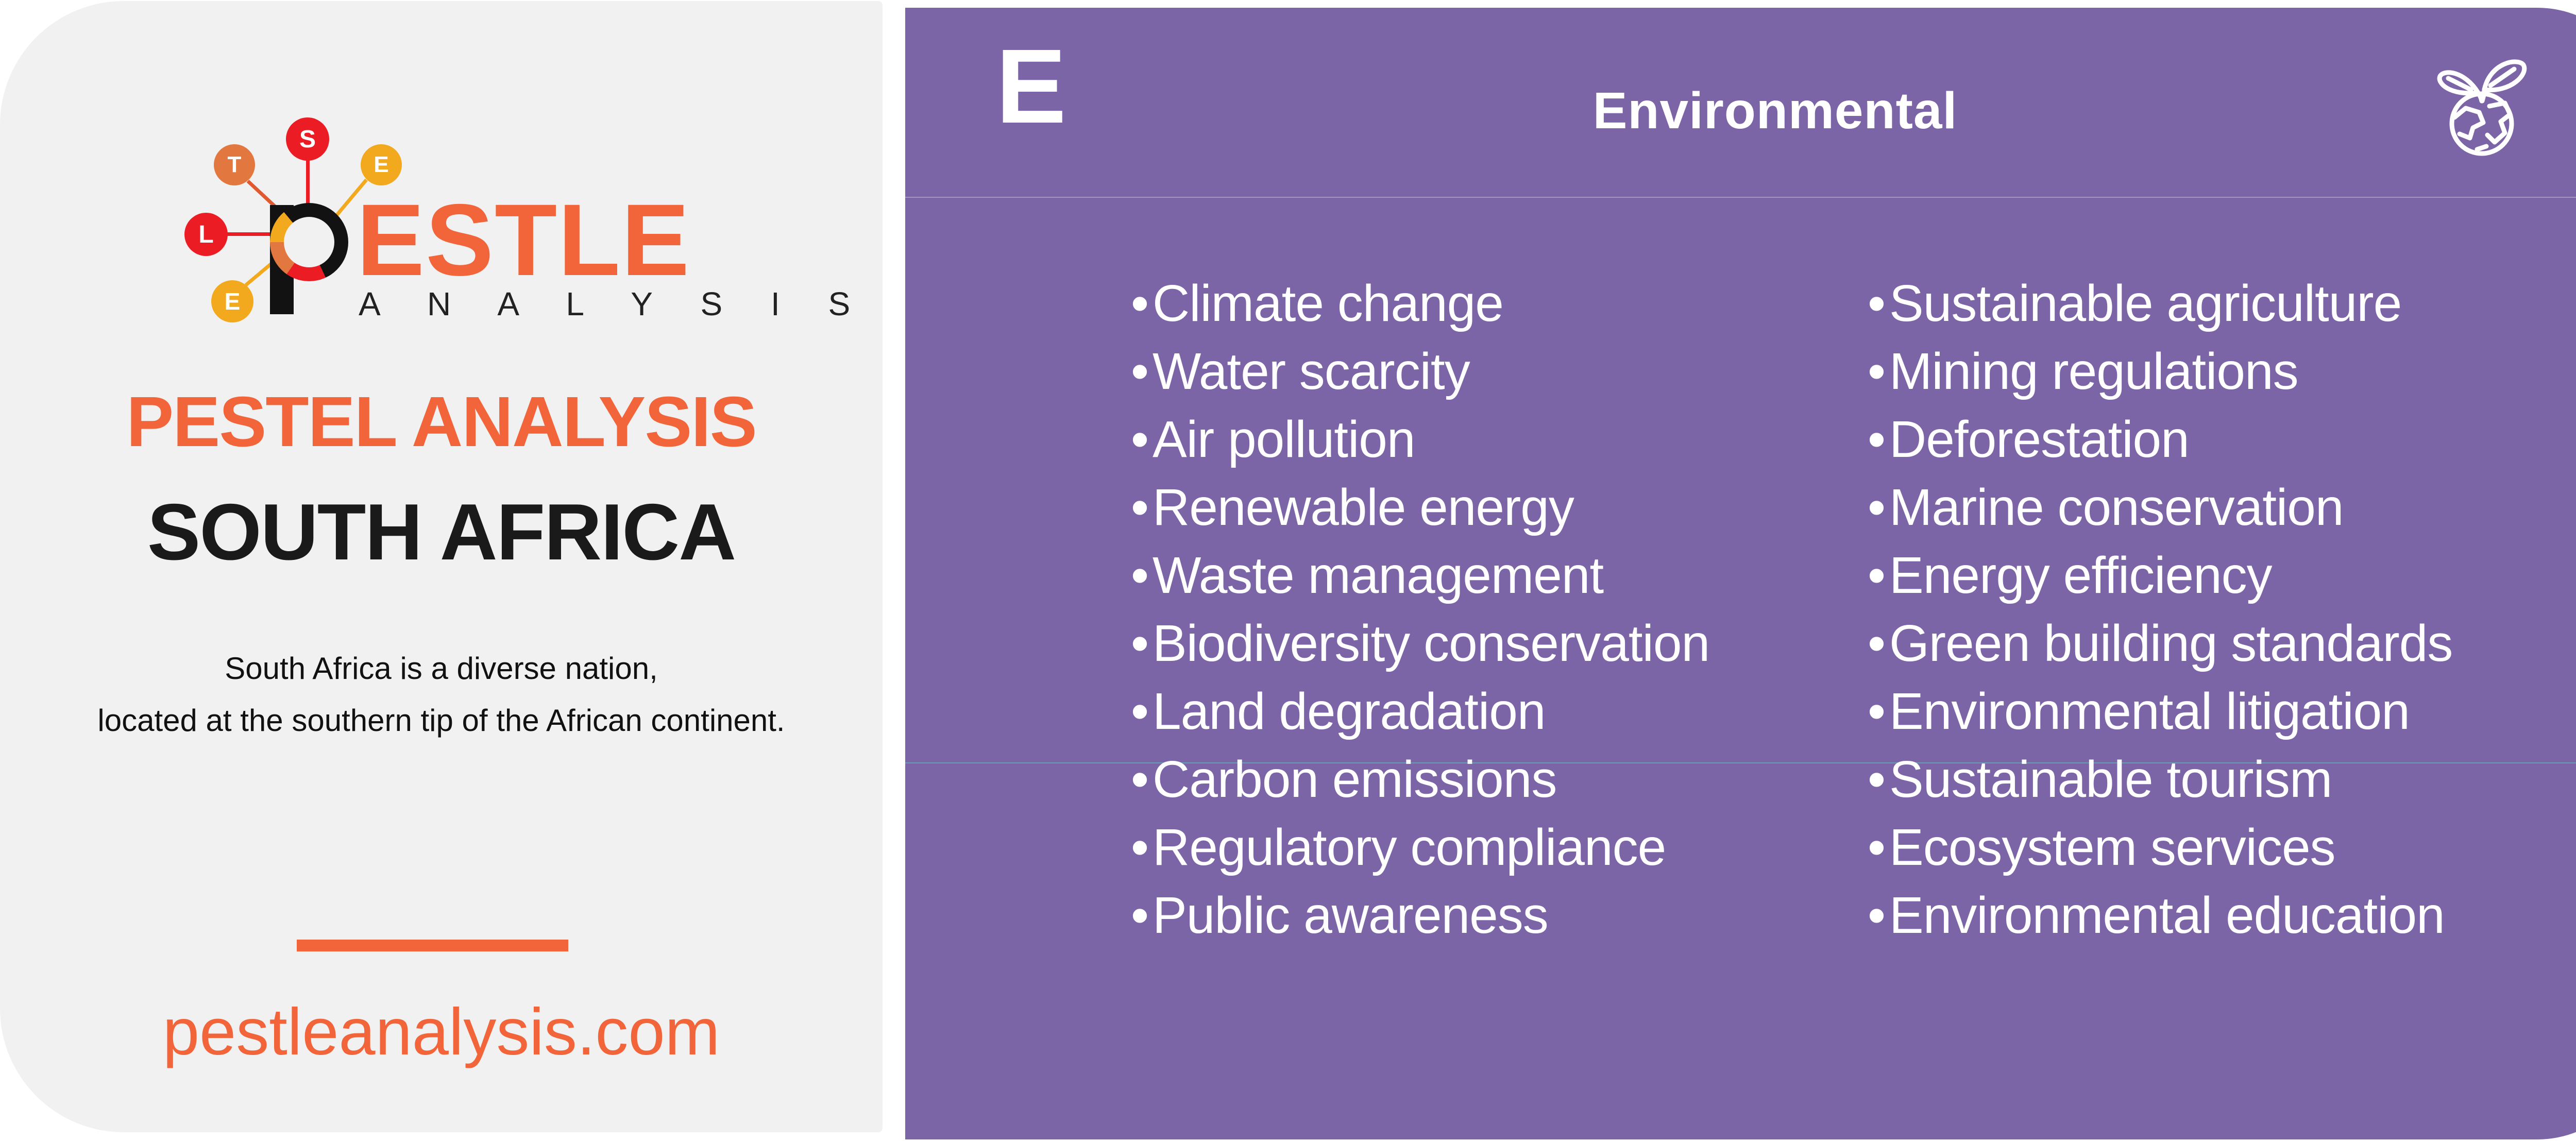 This screenshot has height=1141, width=2576. I want to click on list-item: Ecosystem services, so click(2160, 847).